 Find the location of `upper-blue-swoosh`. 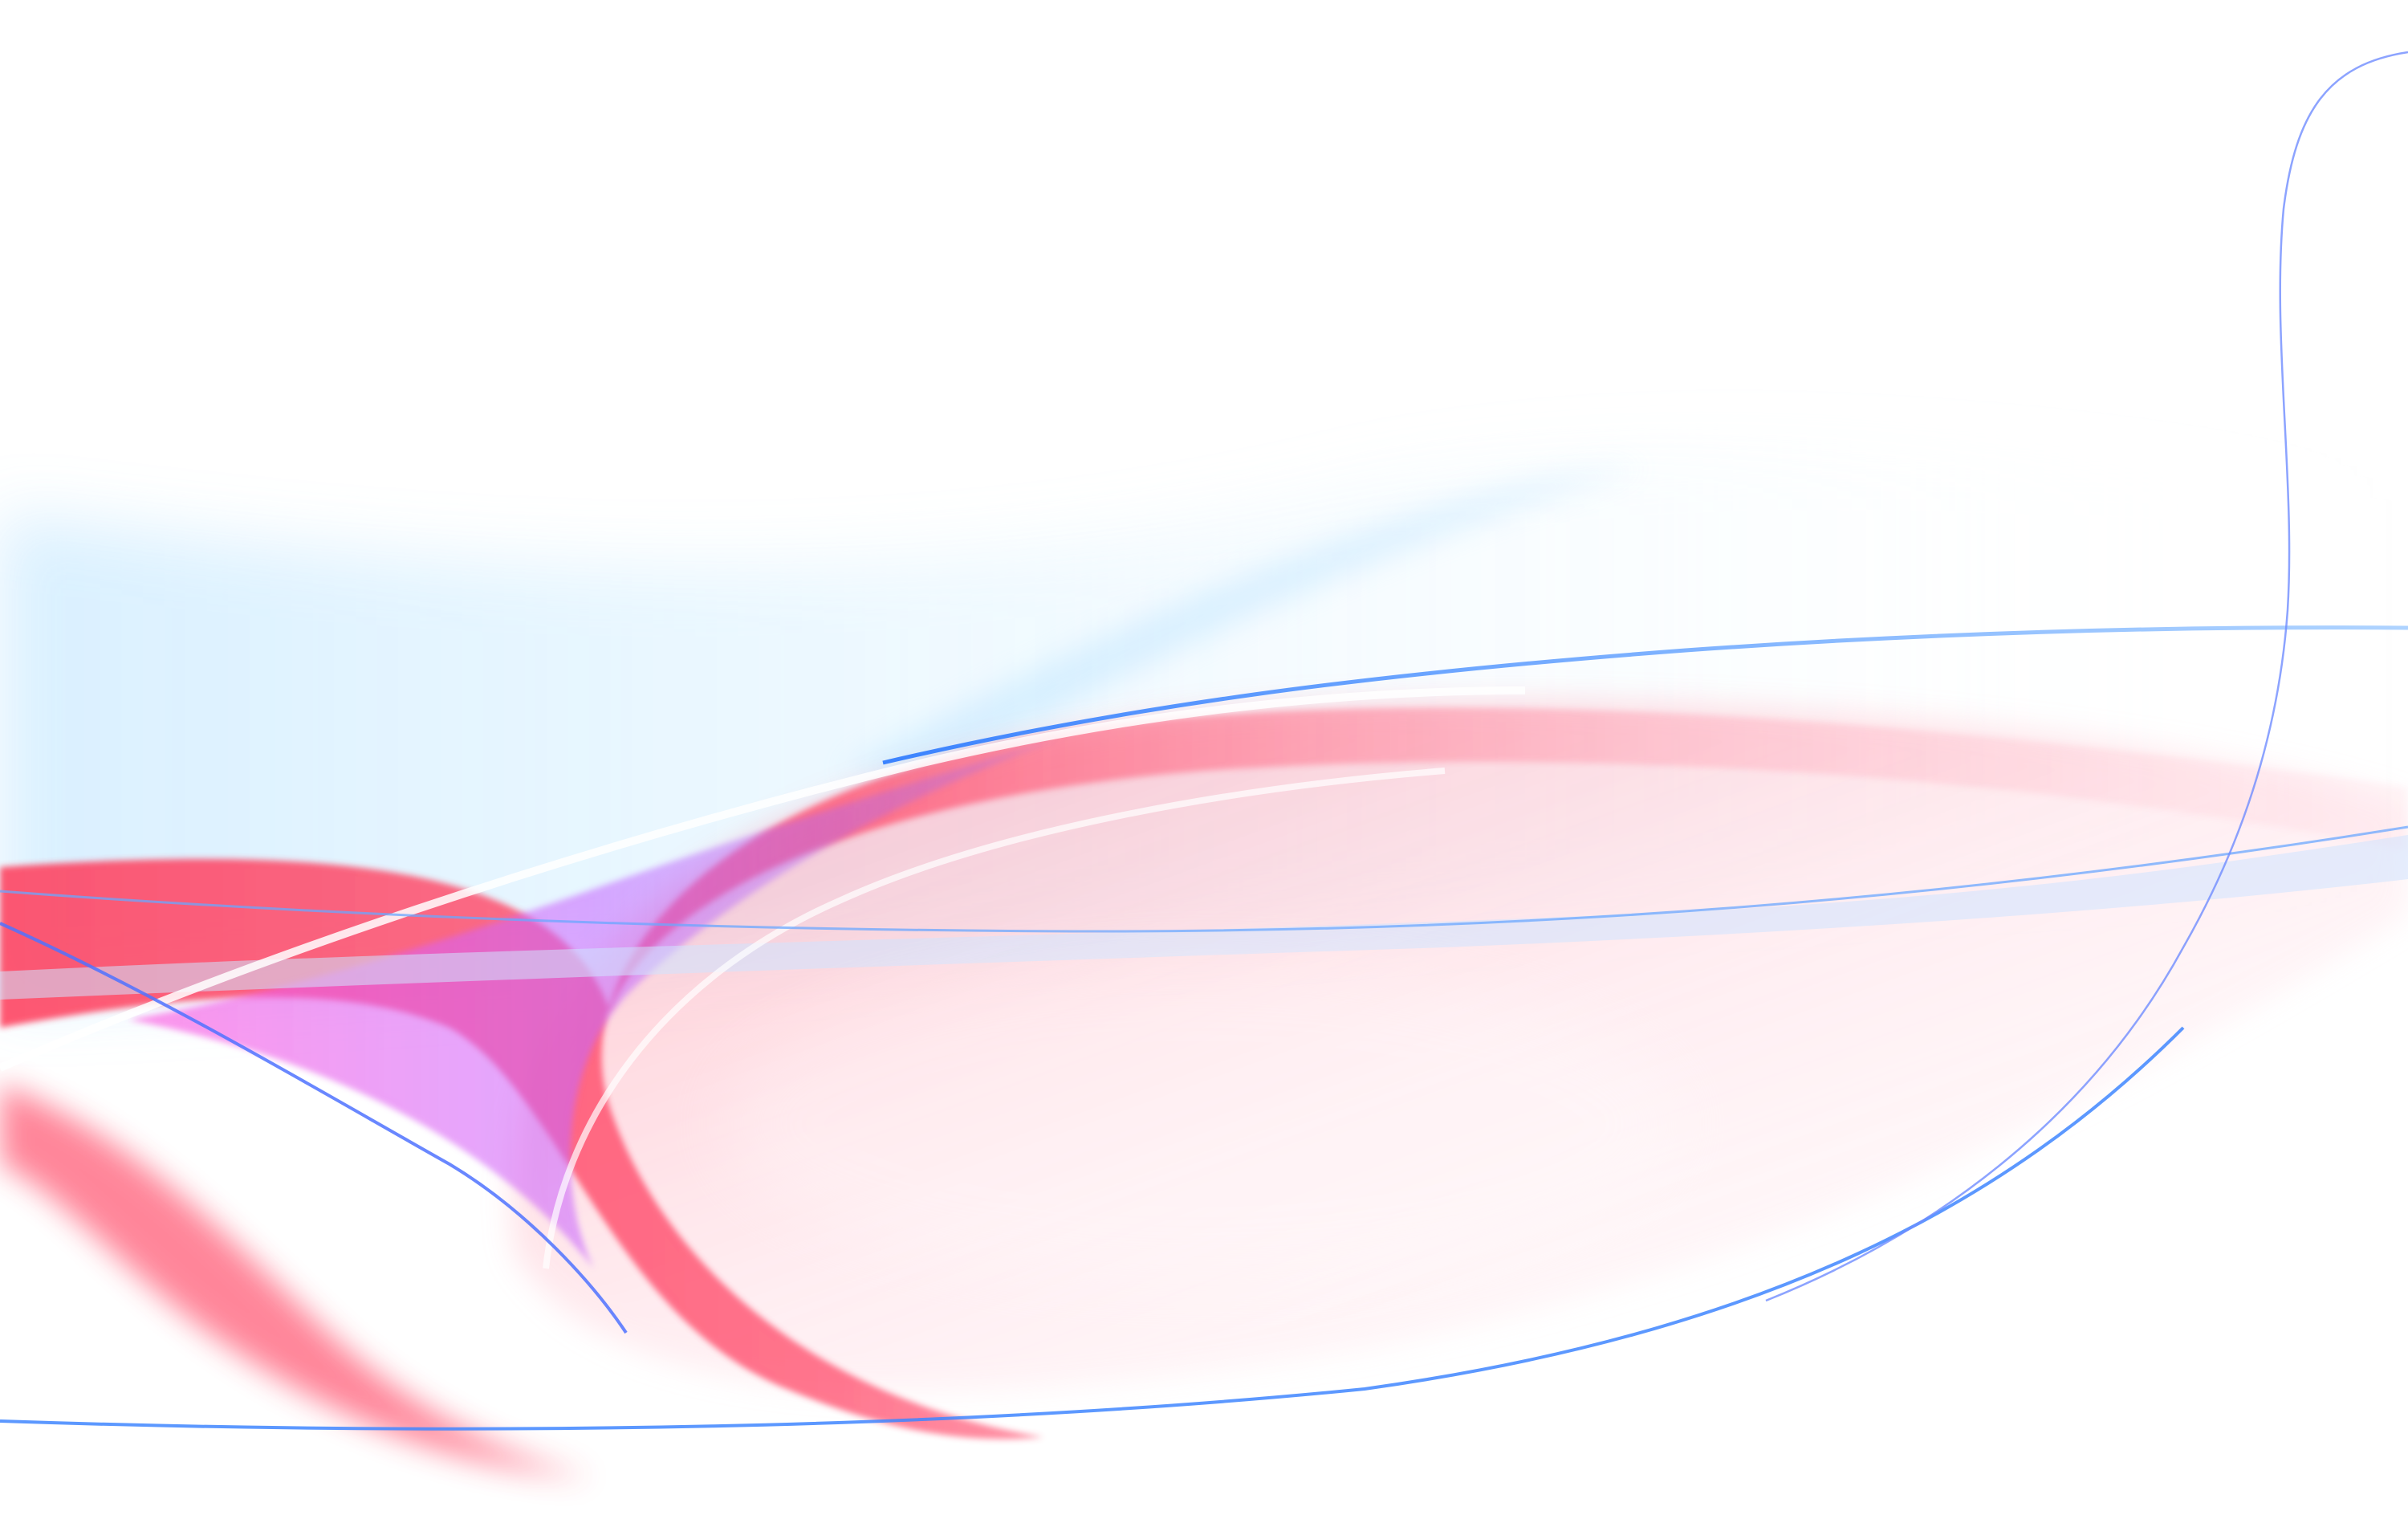

upper-blue-swoosh is located at coordinates (1244, 626).